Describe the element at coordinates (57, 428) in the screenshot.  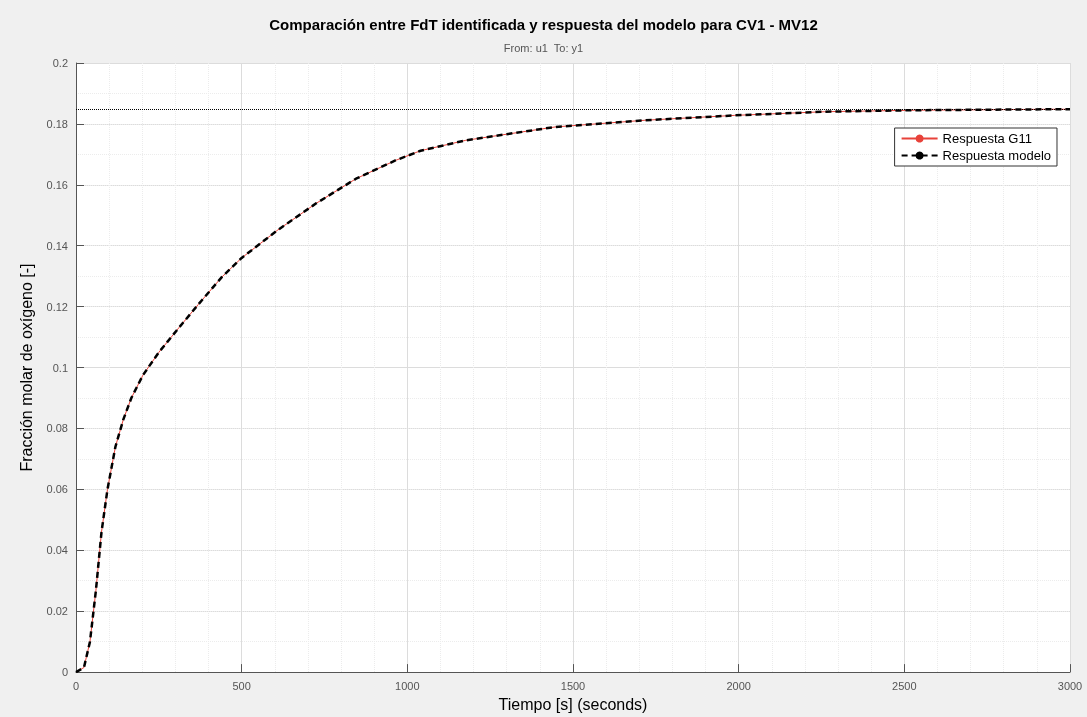
I see `y-tick-label: 0.08` at that location.